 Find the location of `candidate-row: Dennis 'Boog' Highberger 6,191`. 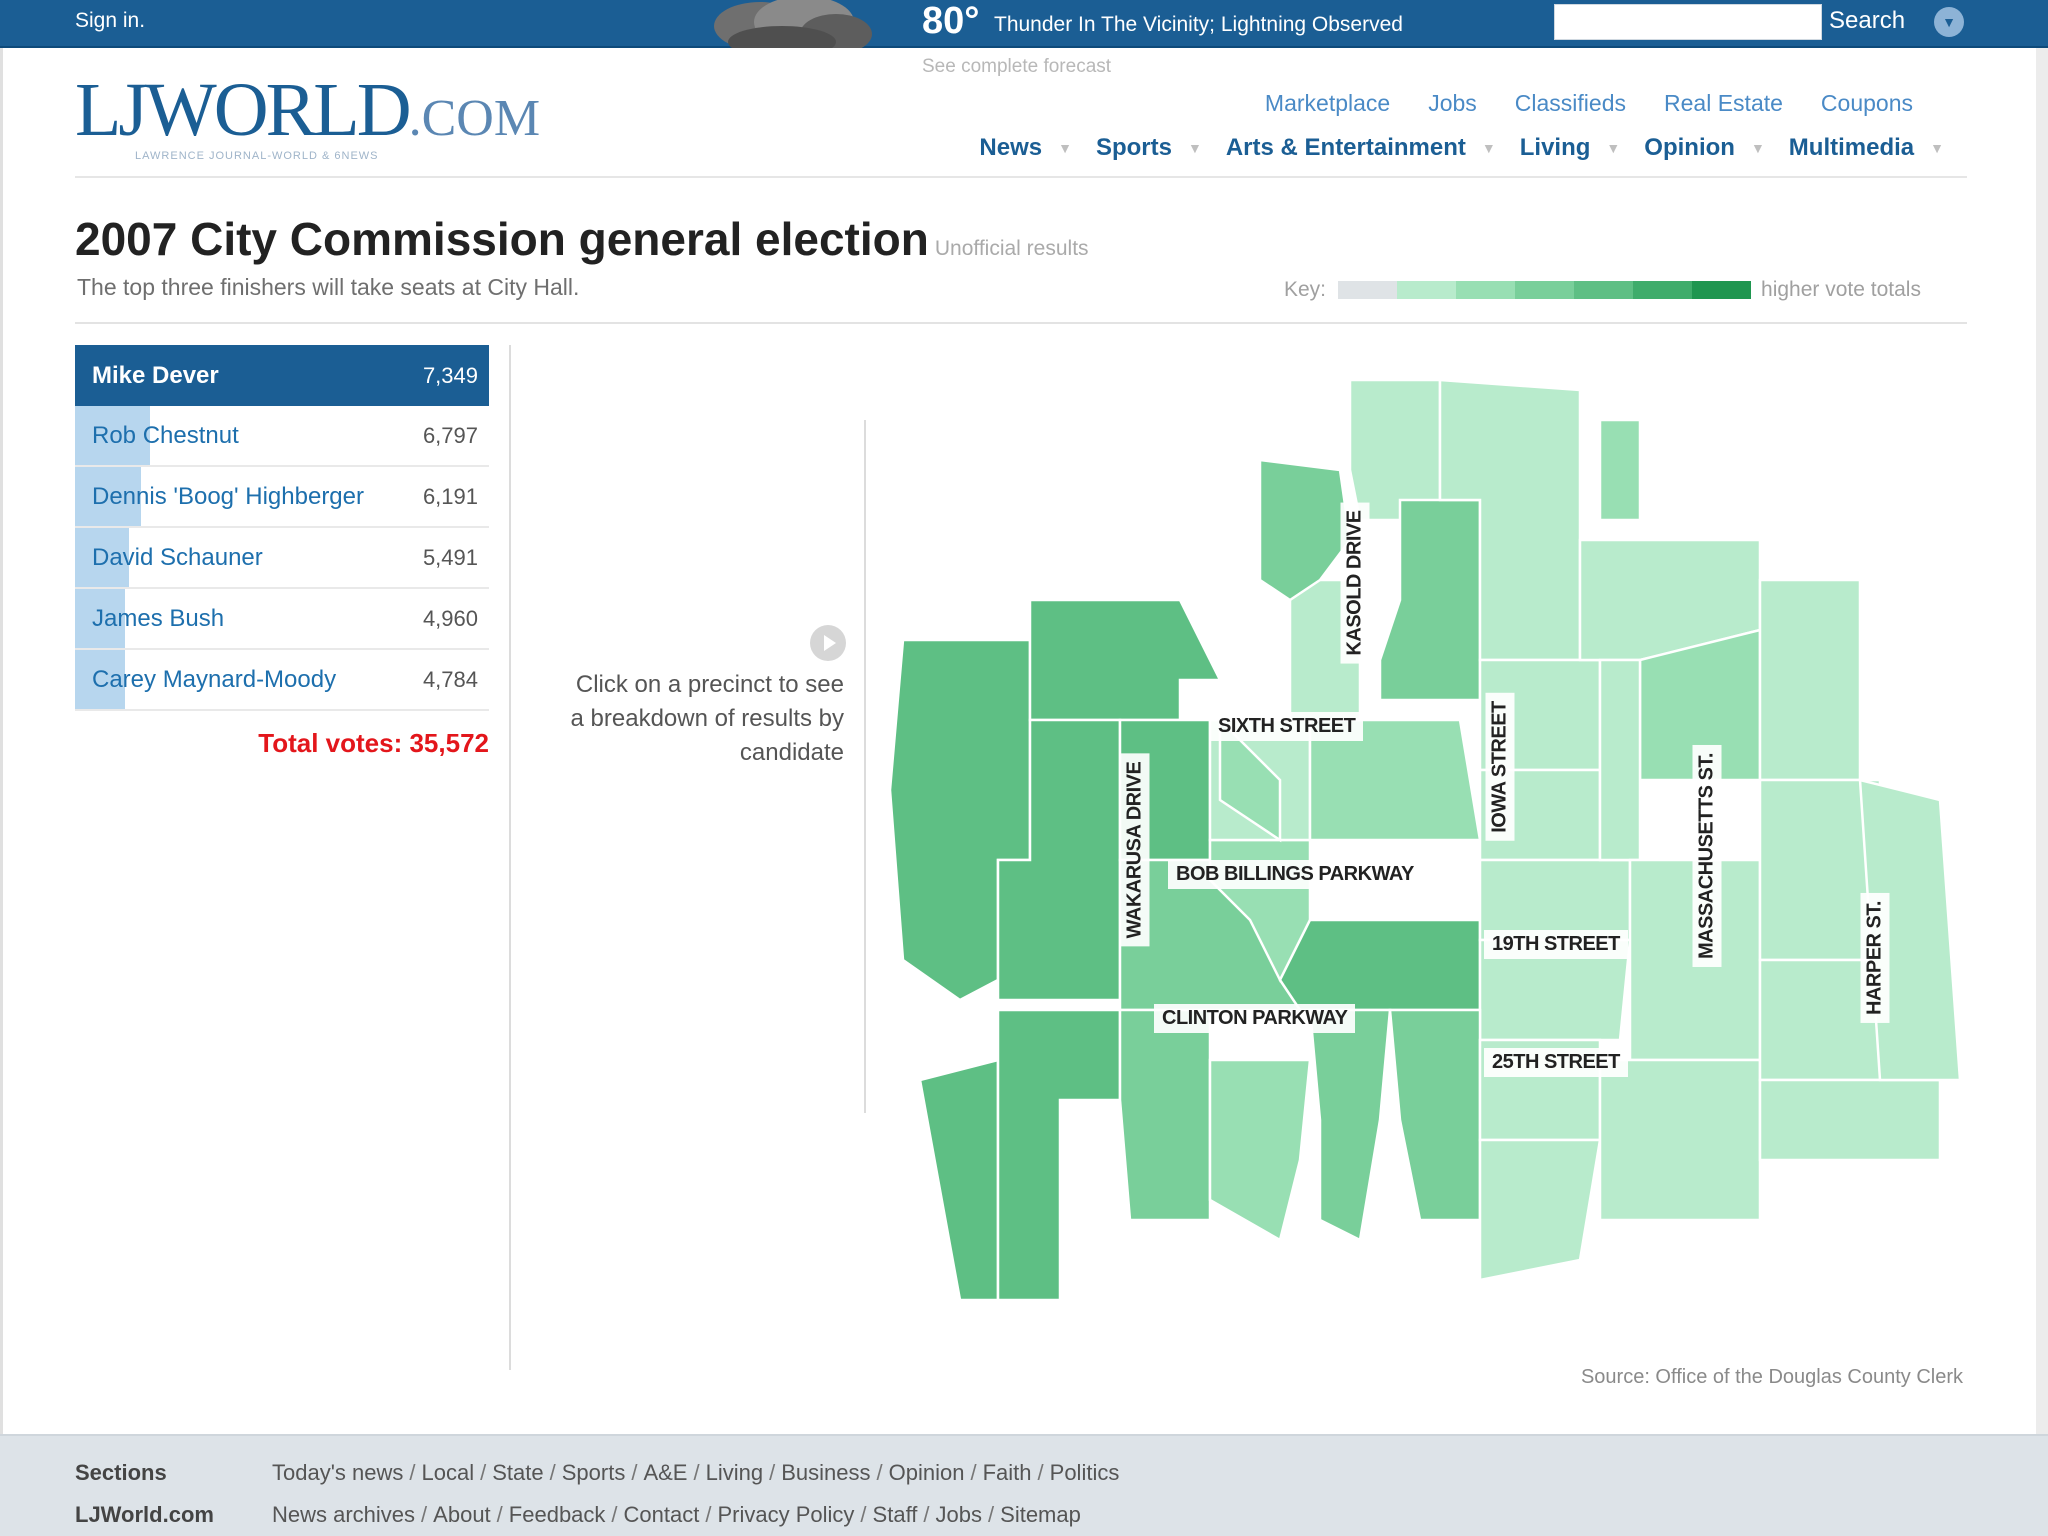

candidate-row: Dennis 'Boog' Highberger 6,191 is located at coordinates (282, 497).